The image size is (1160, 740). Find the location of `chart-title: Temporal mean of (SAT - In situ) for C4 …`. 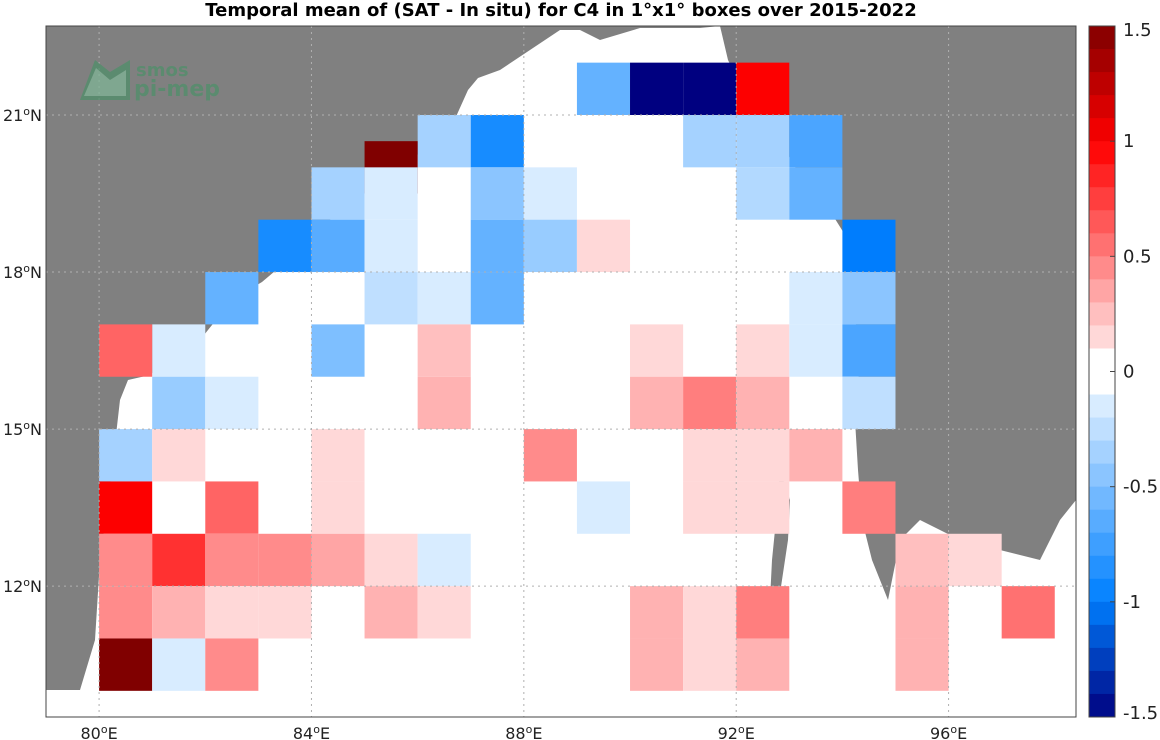

chart-title: Temporal mean of (SAT - In situ) for C4 … is located at coordinates (561, 10).